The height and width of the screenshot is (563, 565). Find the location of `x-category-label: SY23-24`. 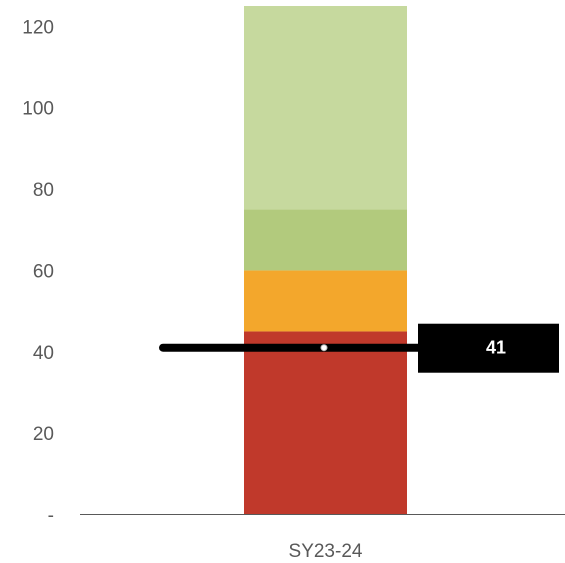

x-category-label: SY23-24 is located at coordinates (326, 551).